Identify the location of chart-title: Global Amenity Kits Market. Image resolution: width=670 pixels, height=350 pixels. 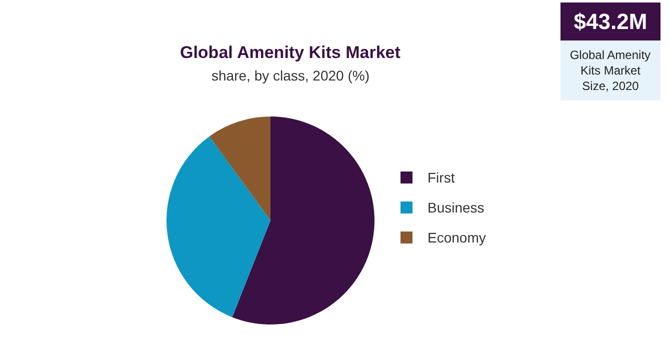
(290, 52).